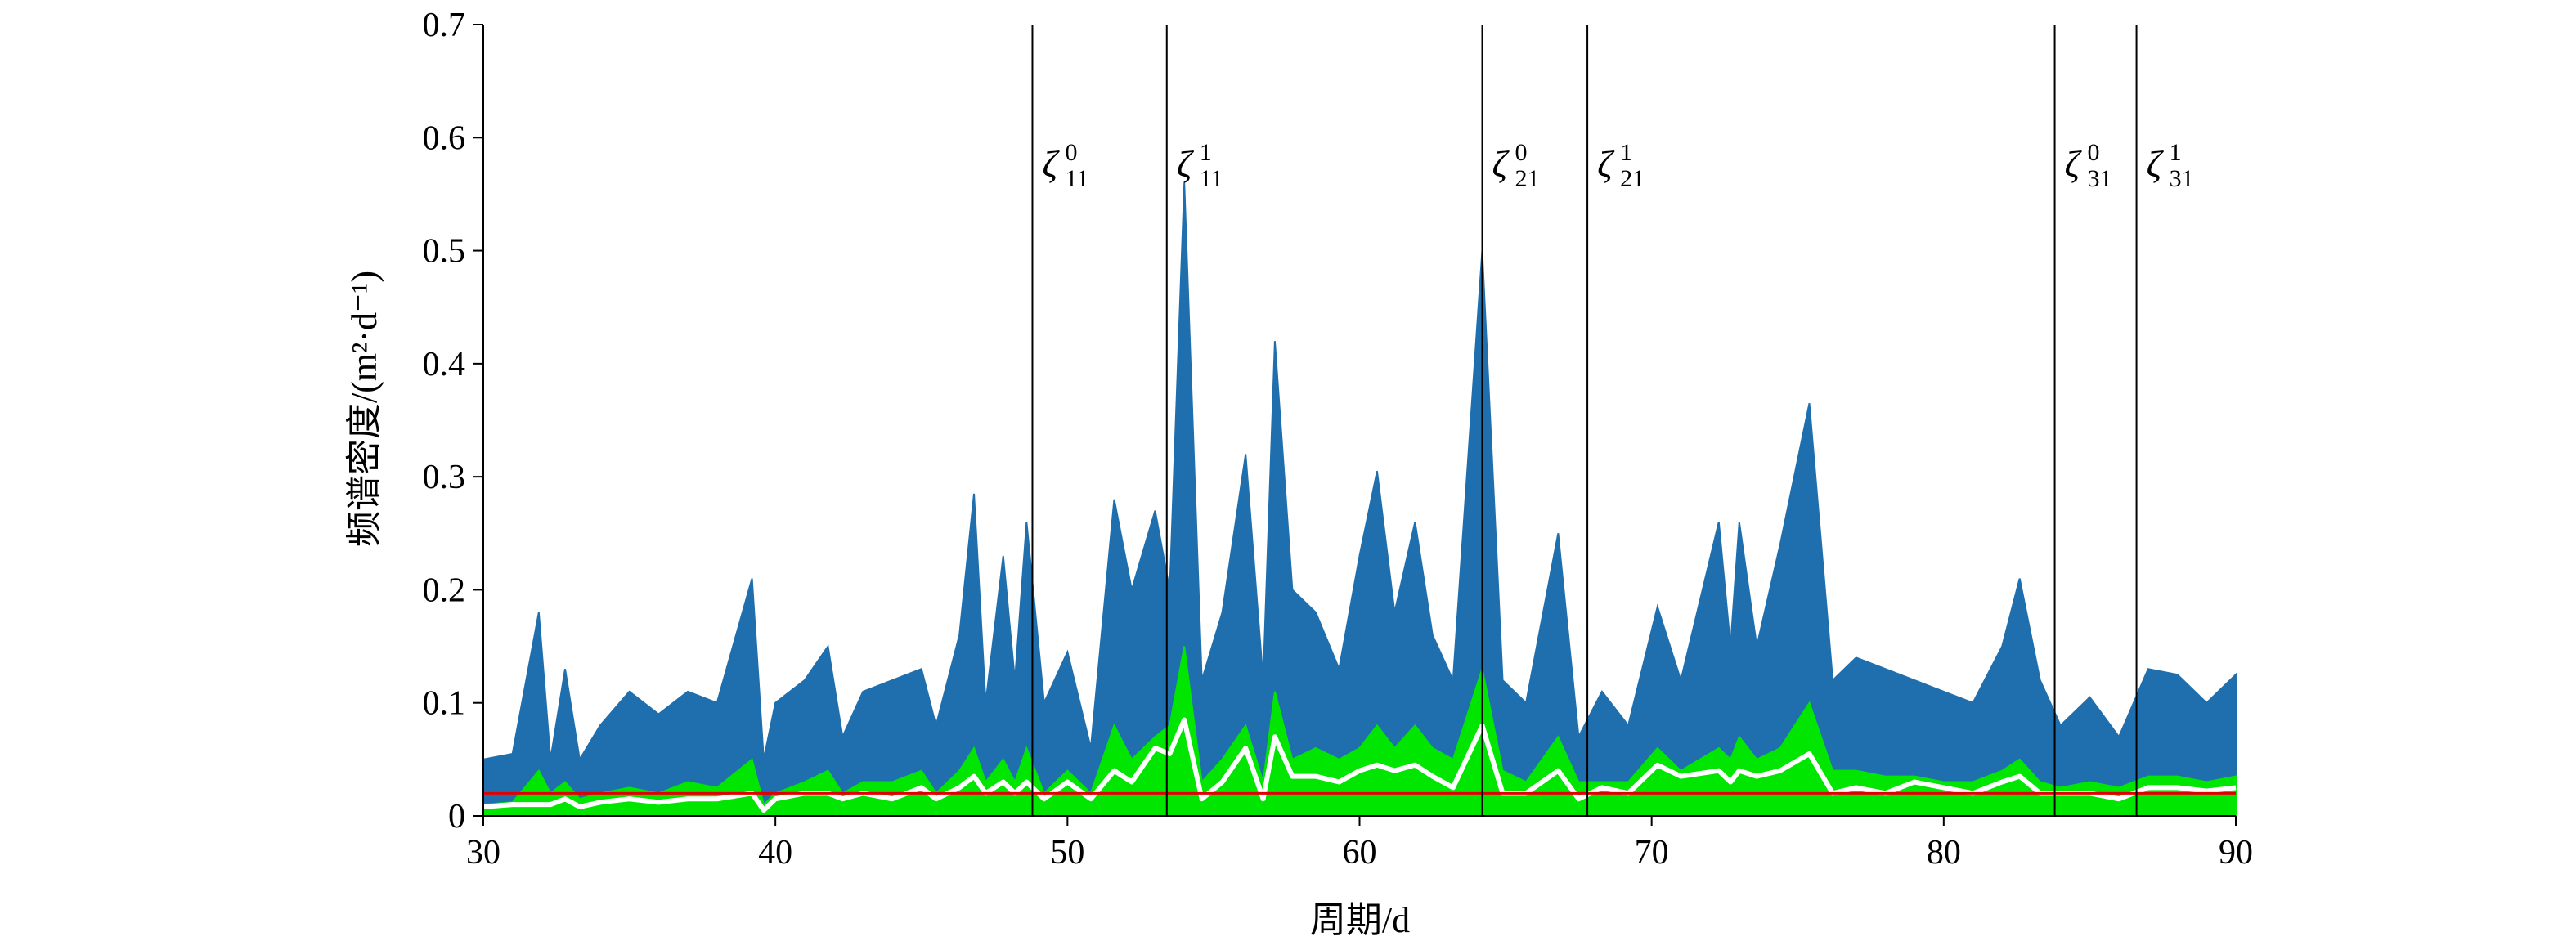  I want to click on y-tick-label: 0.6, so click(444, 138).